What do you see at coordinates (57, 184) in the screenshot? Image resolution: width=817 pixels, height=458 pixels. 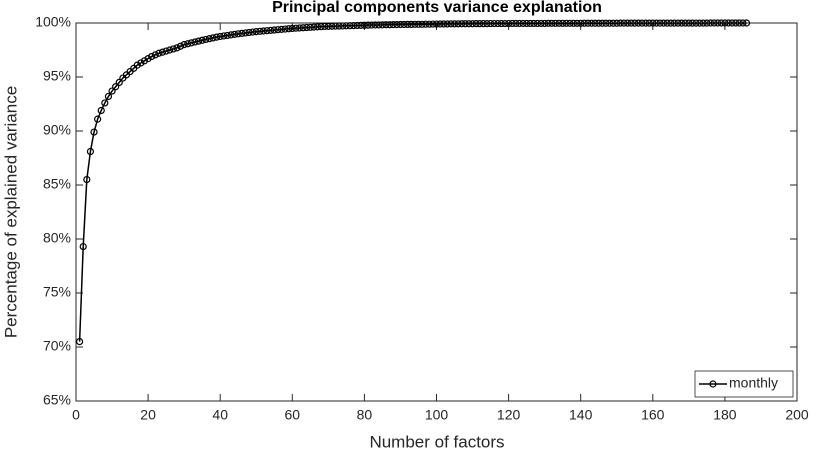 I see `y-tick-label: 85%` at bounding box center [57, 184].